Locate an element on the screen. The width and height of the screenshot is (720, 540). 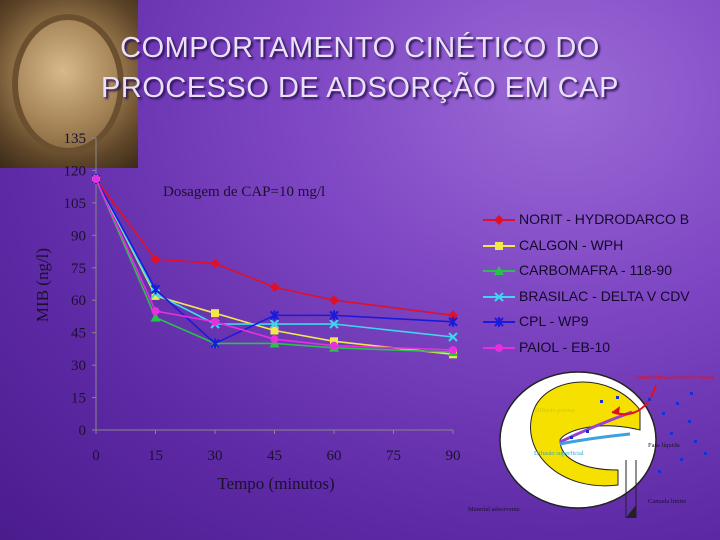
label-transfer: Transferência externa de massa is located at coordinates (674, 377).